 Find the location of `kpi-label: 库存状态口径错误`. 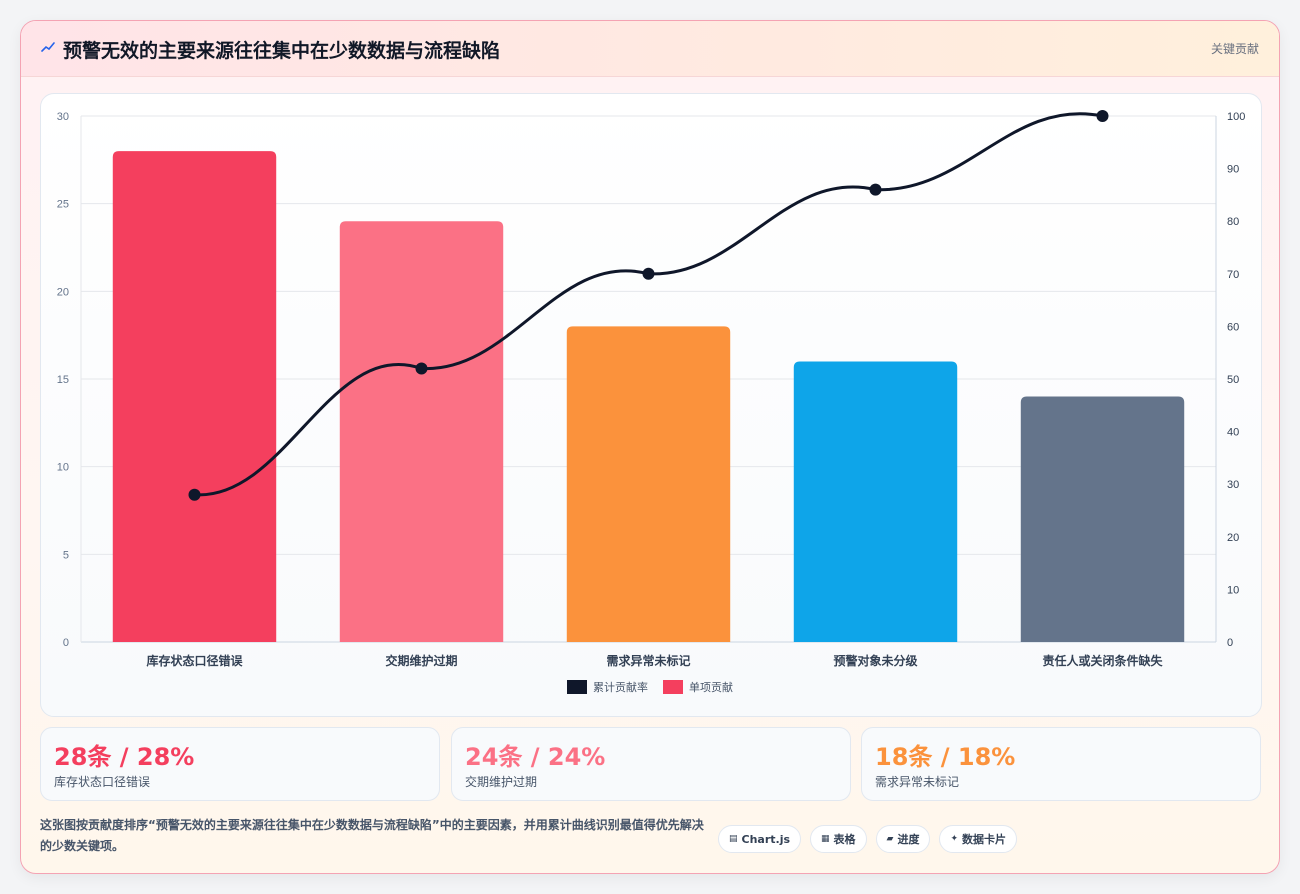

kpi-label: 库存状态口径错误 is located at coordinates (102, 782).